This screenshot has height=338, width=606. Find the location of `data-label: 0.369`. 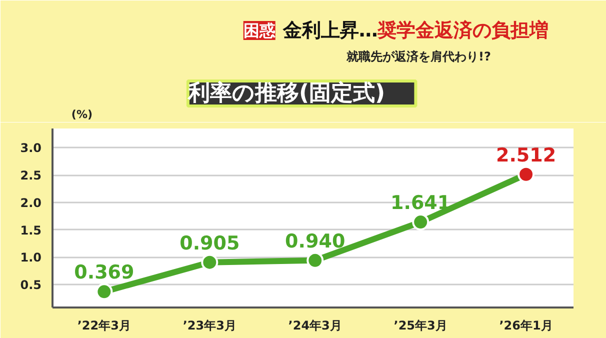

data-label: 0.369 is located at coordinates (104, 273).